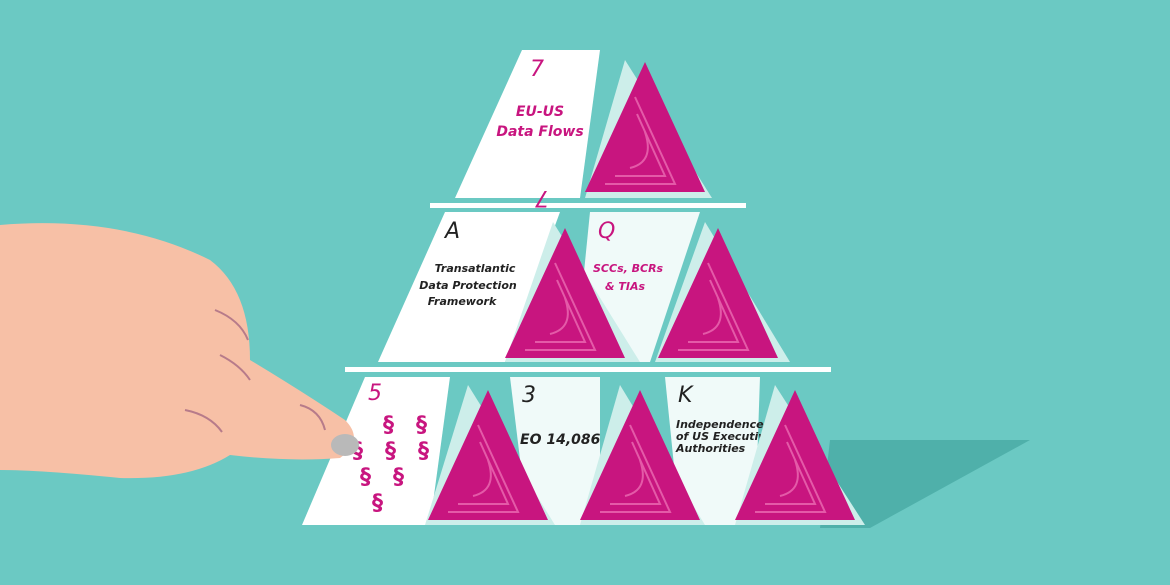  Describe the element at coordinates (375, 393) in the screenshot. I see `card-rank: 5` at that location.